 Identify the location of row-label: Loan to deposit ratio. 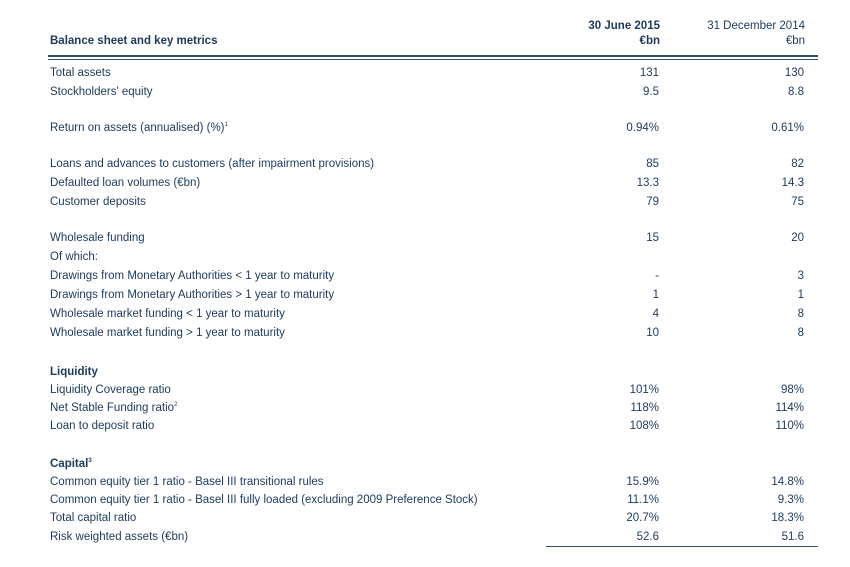
(102, 426).